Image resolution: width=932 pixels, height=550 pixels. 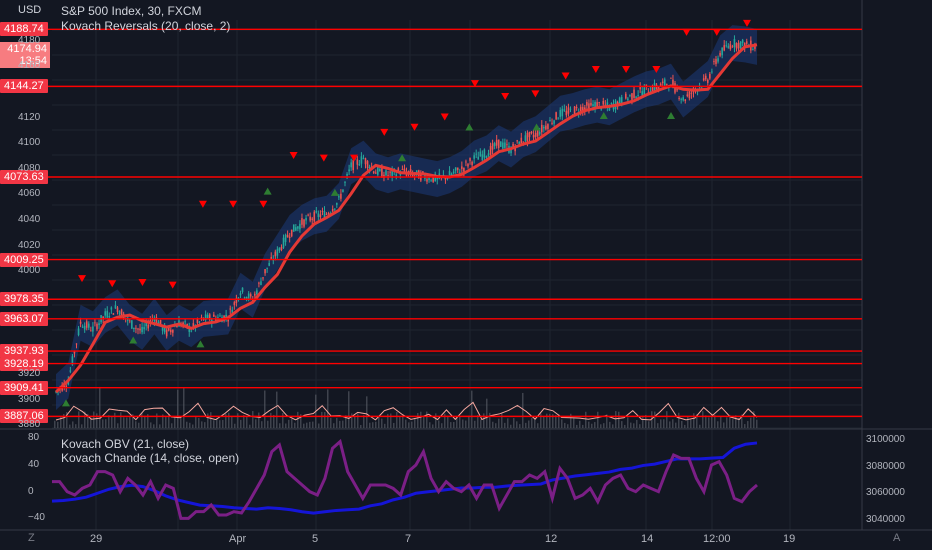 I want to click on level-label: 4009.25, so click(x=24, y=259).